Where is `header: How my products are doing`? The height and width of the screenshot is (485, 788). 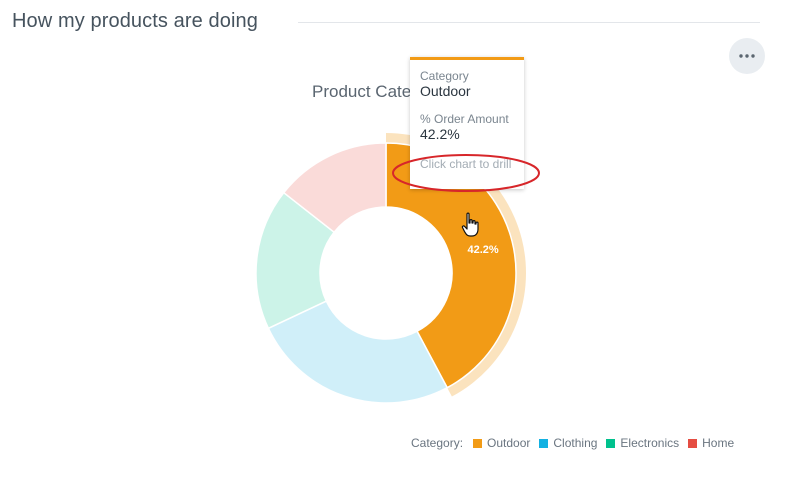 header: How my products are doing is located at coordinates (394, 22).